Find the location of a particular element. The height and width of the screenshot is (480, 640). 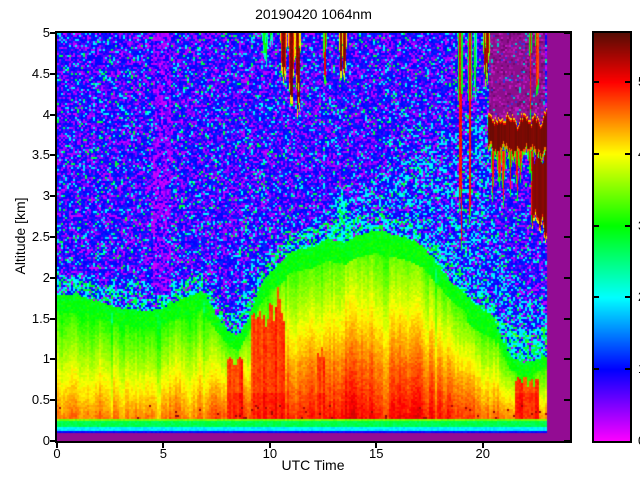

y-tick-label: 0.5 is located at coordinates (40, 400).